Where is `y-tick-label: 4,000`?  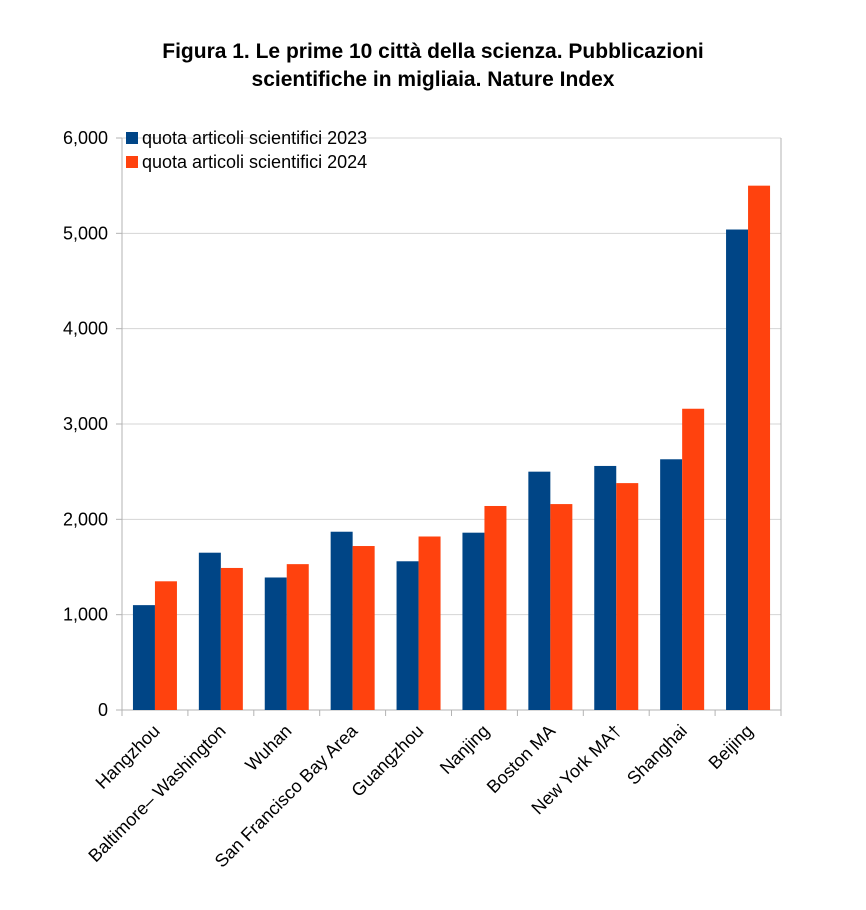 y-tick-label: 4,000 is located at coordinates (85, 329).